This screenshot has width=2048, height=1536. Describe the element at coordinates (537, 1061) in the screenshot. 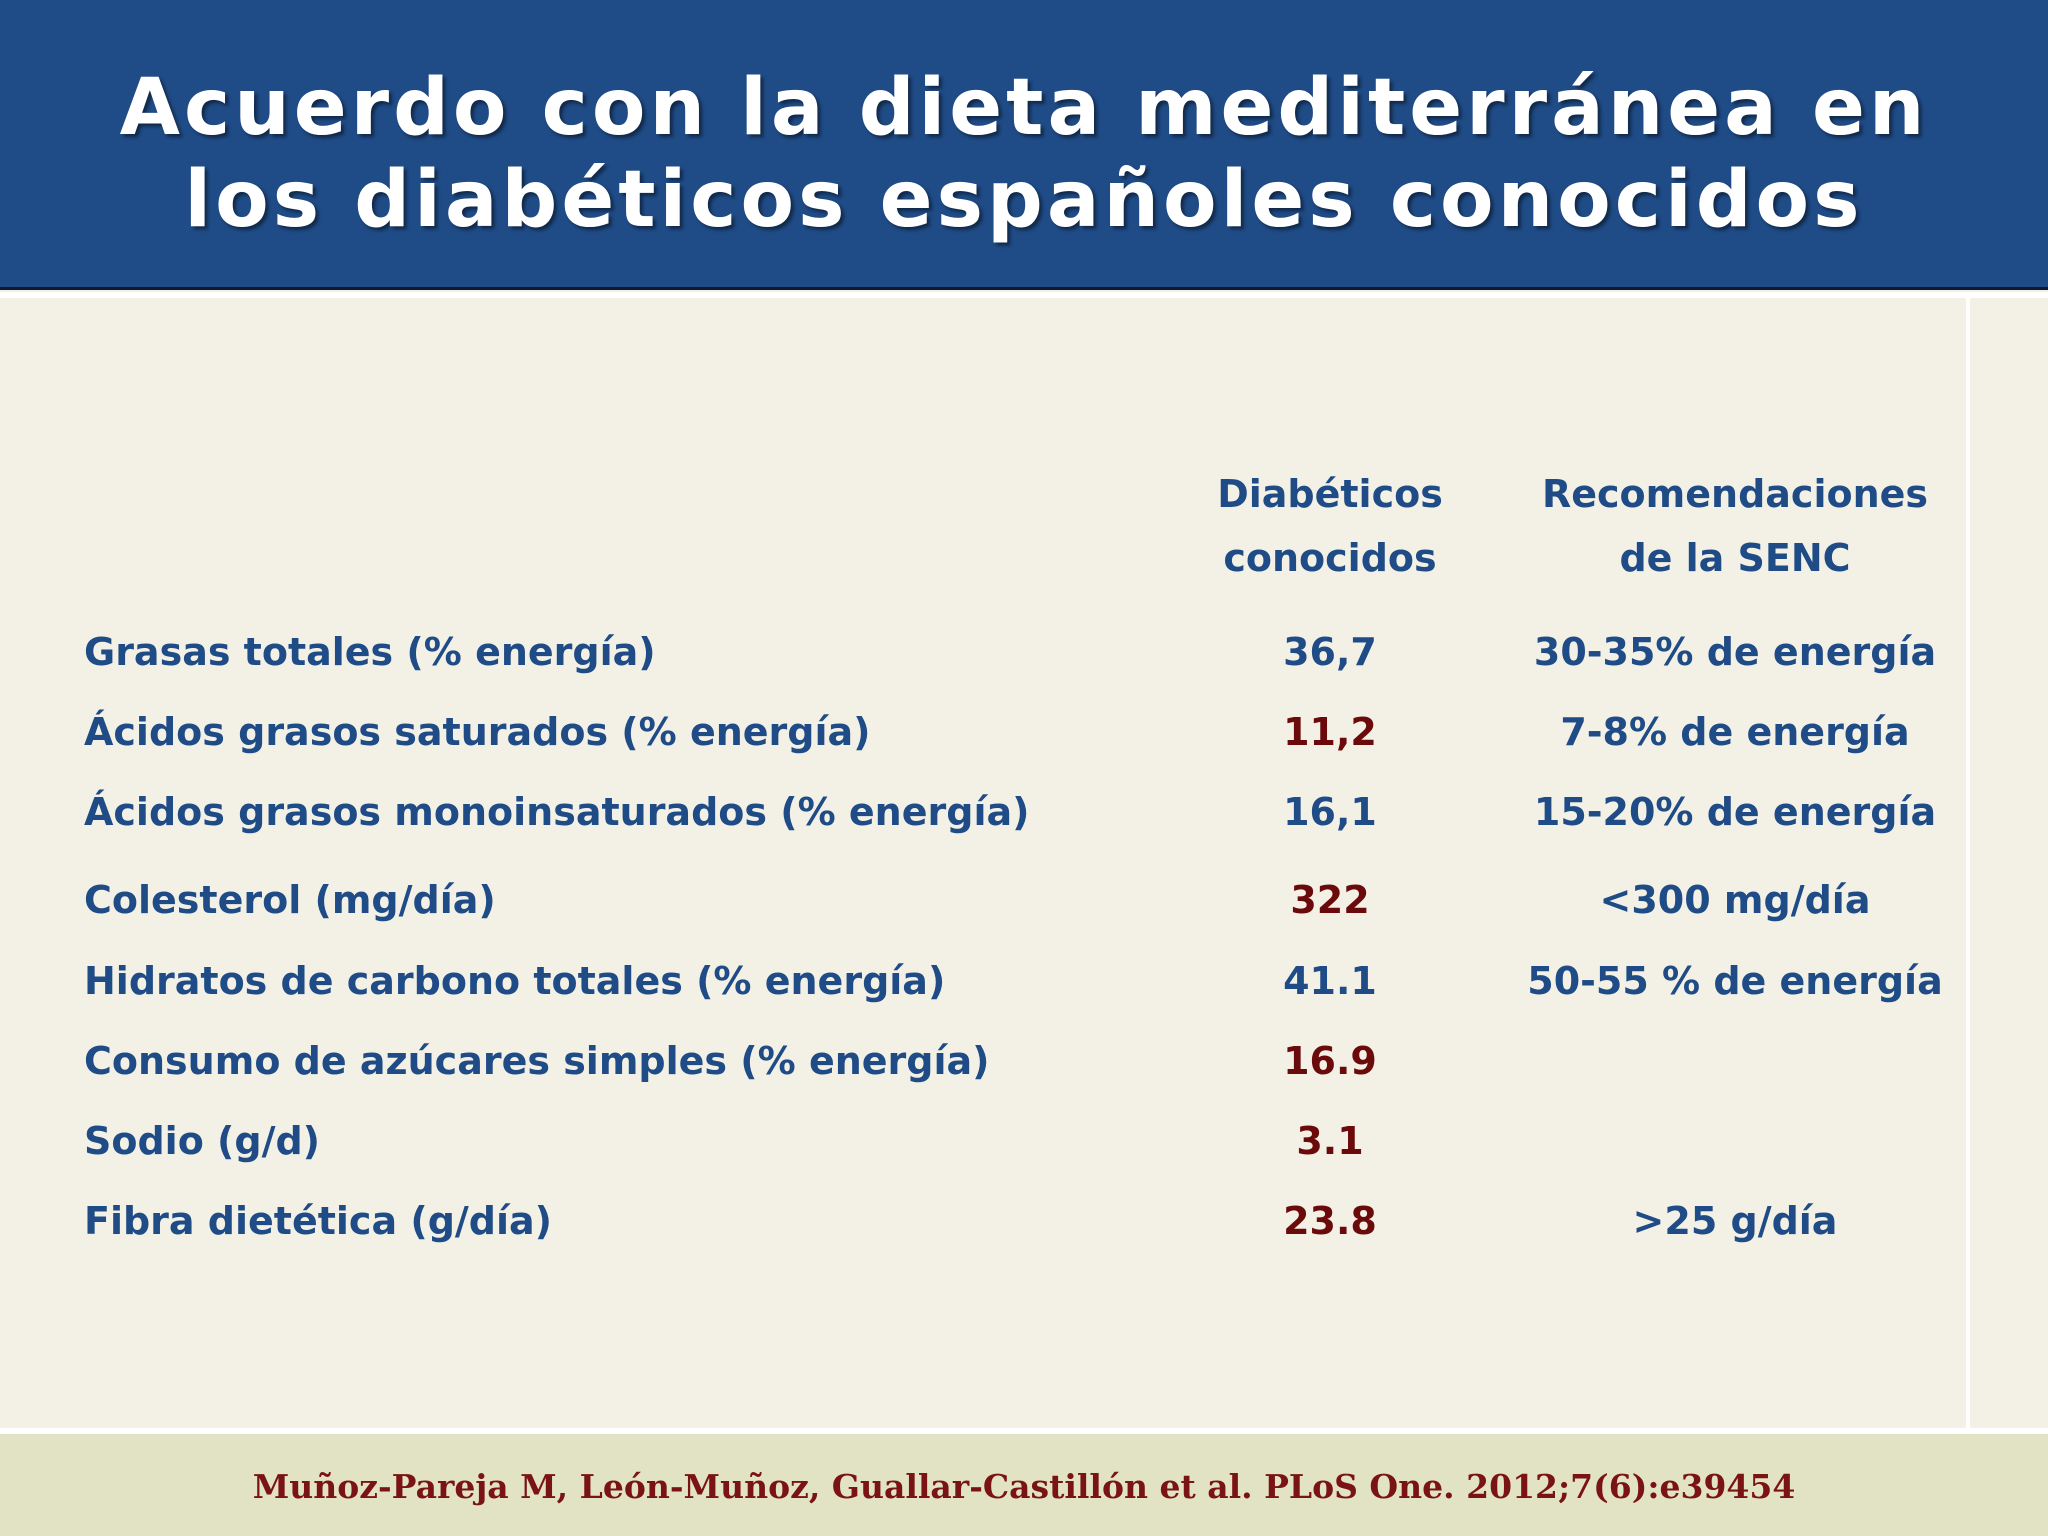

I see `row-label: Consumo de azúcares simples (% energía)` at that location.